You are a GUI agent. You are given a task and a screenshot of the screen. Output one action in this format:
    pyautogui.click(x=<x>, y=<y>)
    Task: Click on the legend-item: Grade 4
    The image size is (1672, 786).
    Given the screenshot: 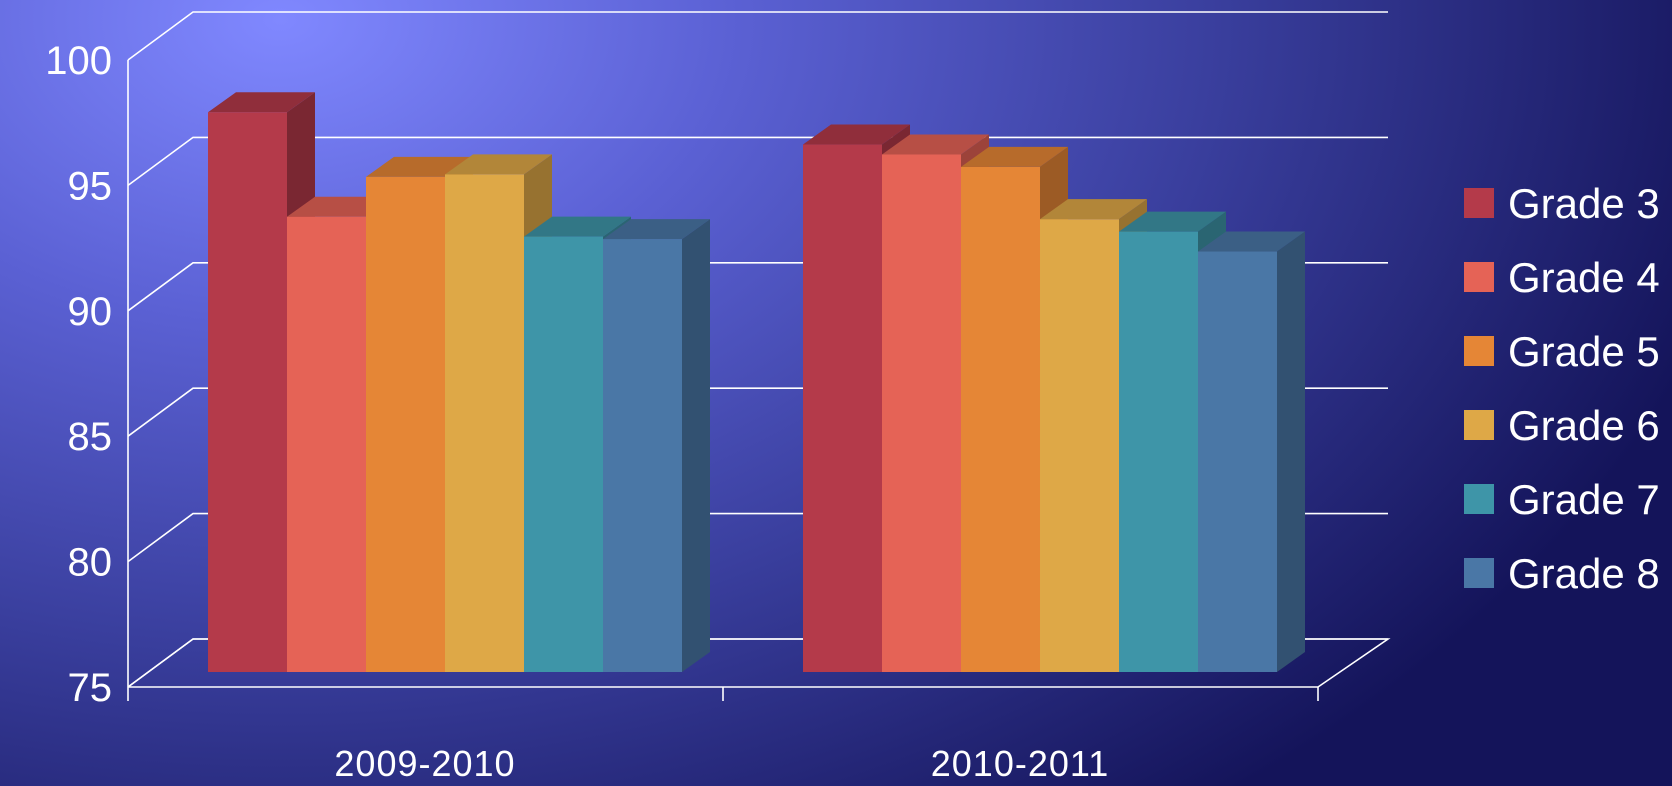 What is the action you would take?
    pyautogui.click(x=1562, y=277)
    